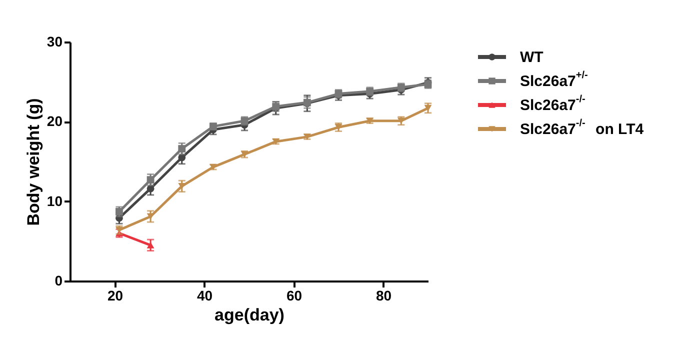  Describe the element at coordinates (532, 57) in the screenshot. I see `legend-label: WT` at that location.